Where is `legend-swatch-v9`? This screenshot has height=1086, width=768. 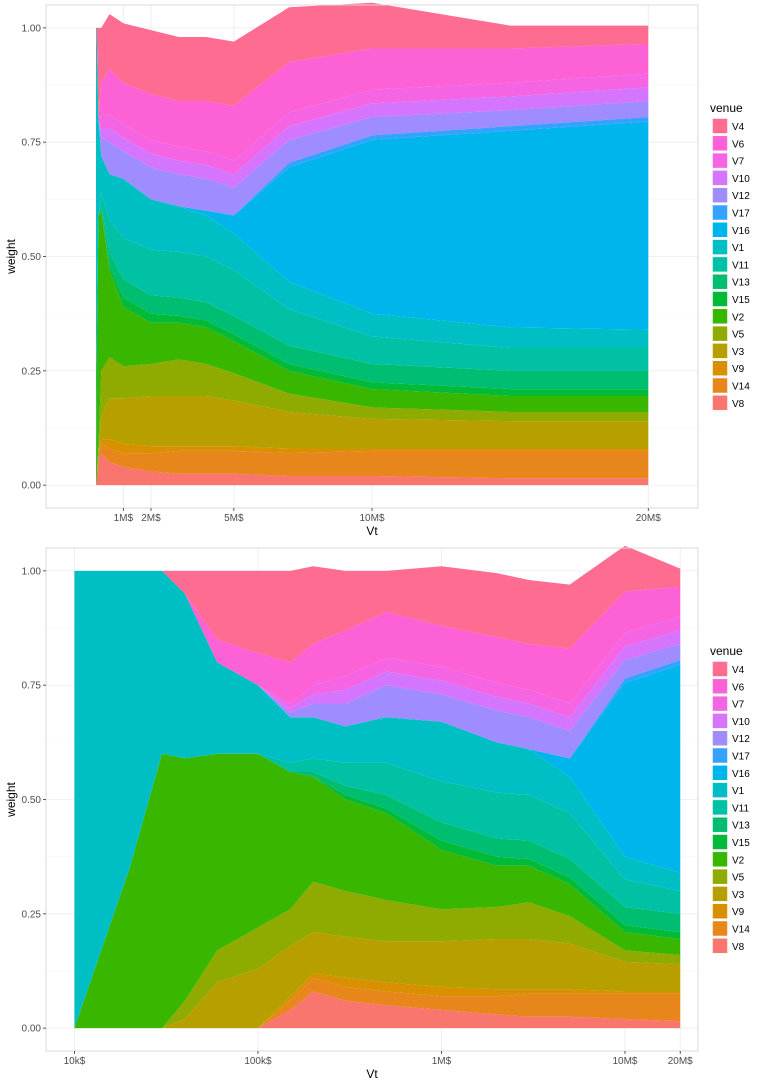 legend-swatch-v9 is located at coordinates (720, 368).